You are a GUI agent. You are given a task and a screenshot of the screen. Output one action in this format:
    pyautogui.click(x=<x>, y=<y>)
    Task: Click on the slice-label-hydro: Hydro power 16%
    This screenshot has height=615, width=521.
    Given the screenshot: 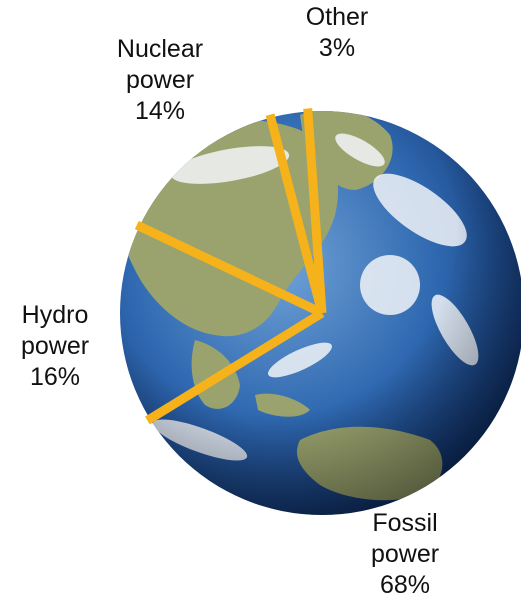 What is the action you would take?
    pyautogui.click(x=55, y=346)
    